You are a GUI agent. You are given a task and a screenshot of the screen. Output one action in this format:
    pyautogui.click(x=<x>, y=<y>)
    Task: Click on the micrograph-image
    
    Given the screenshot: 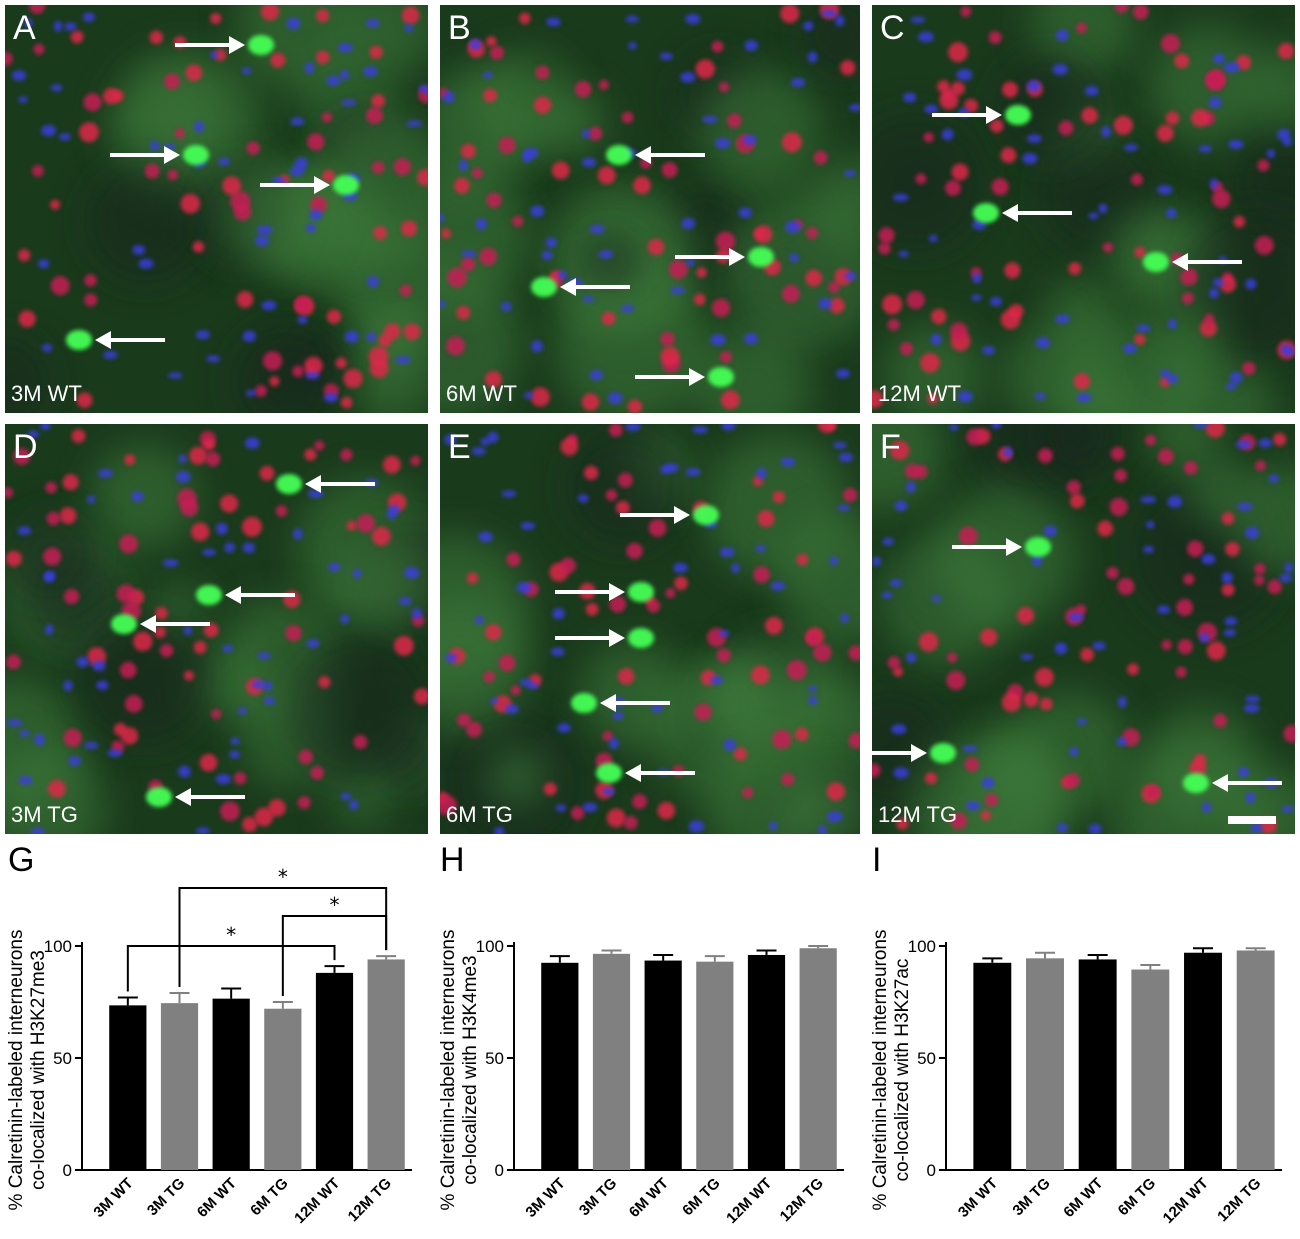 What is the action you would take?
    pyautogui.click(x=1083, y=629)
    